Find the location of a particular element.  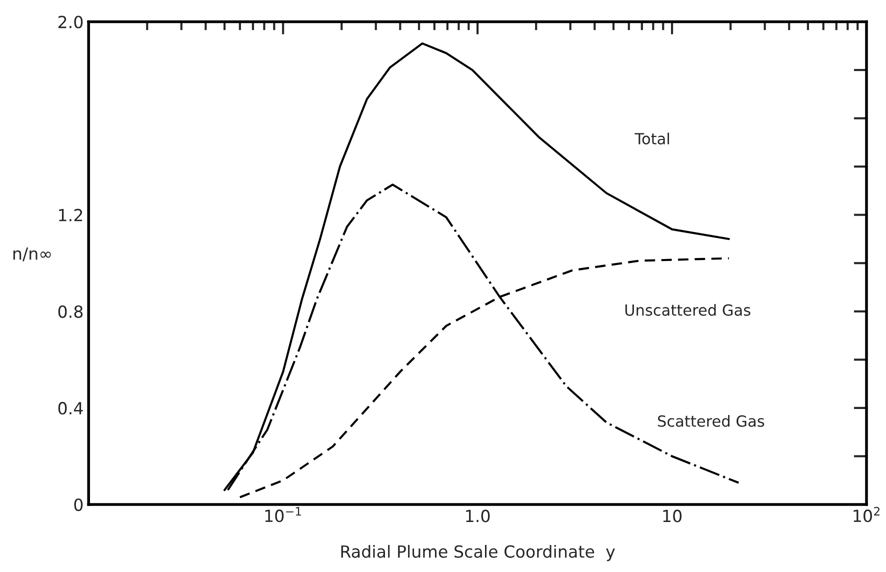

x-axis-title: Radial Plume Scale Coordinate y is located at coordinates (478, 553).